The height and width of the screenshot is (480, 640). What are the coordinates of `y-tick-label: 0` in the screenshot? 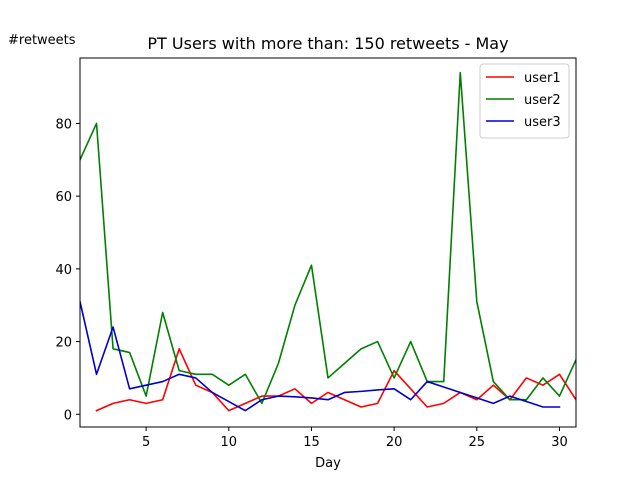 It's located at (68, 415).